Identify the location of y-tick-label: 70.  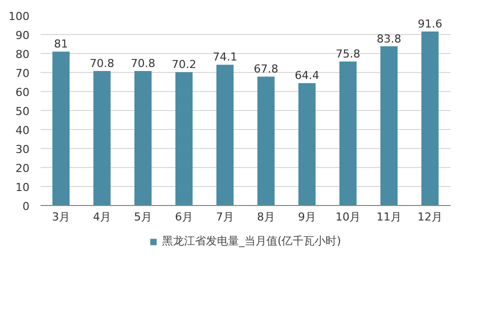
(23, 73).